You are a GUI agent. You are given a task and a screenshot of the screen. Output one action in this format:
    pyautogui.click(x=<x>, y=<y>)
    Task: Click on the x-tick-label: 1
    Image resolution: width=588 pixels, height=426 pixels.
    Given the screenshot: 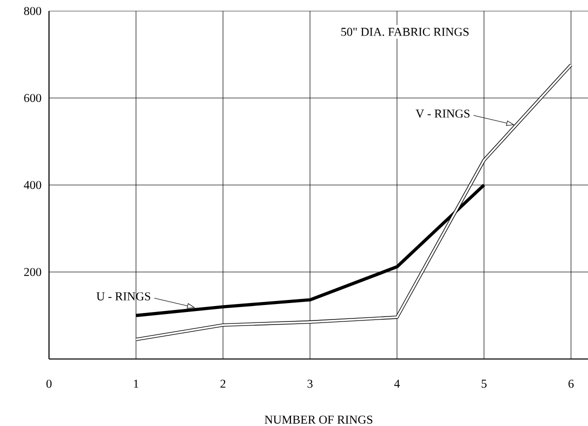 What is the action you would take?
    pyautogui.click(x=136, y=384)
    